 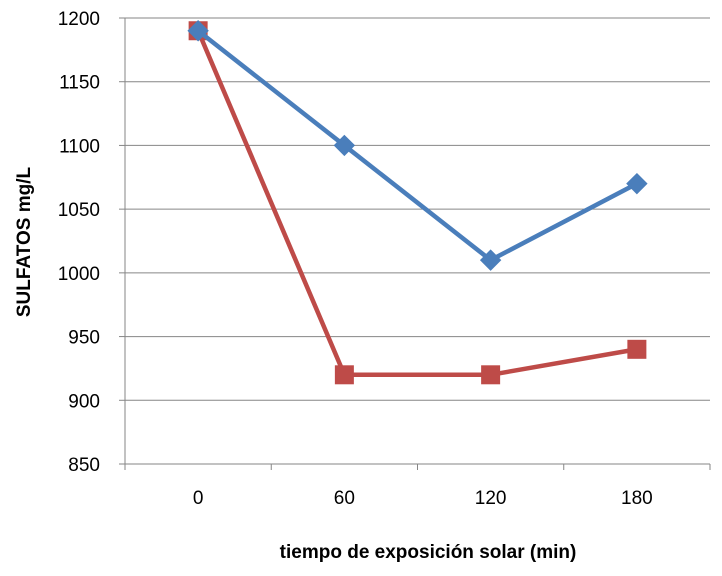 I want to click on x-tick-label: 120, so click(x=491, y=498).